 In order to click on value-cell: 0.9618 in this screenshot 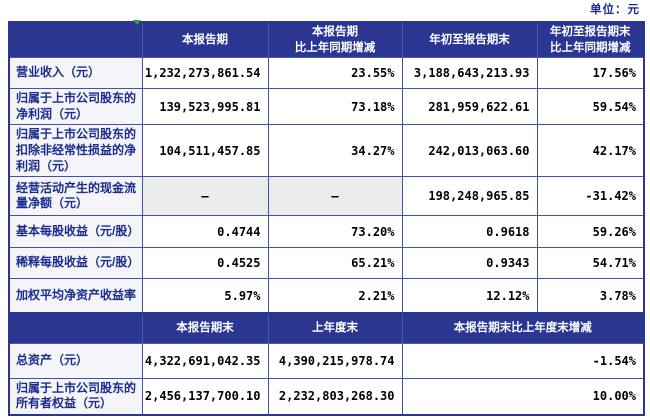, I will do `click(469, 232)`.